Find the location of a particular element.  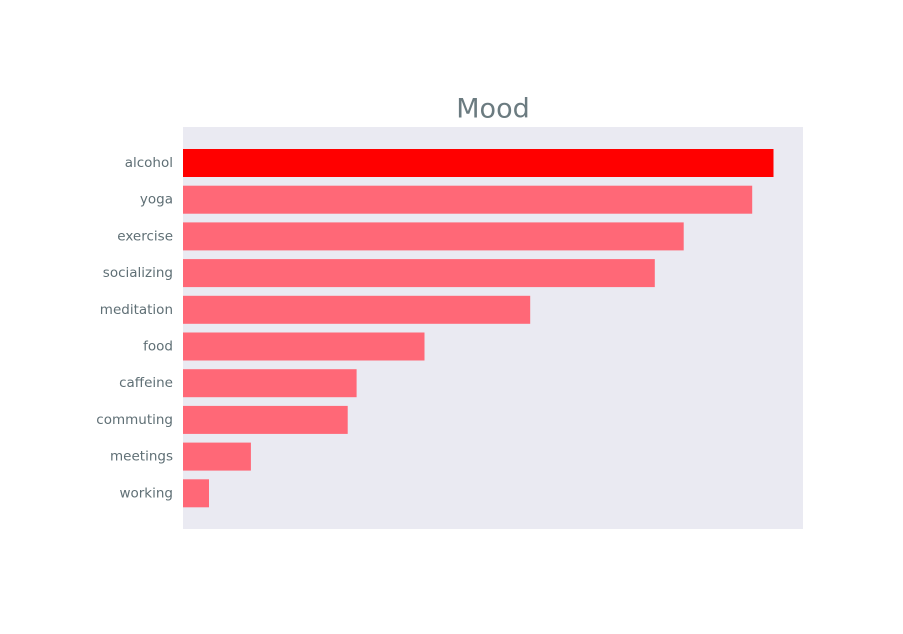

bar-yoga is located at coordinates (468, 199).